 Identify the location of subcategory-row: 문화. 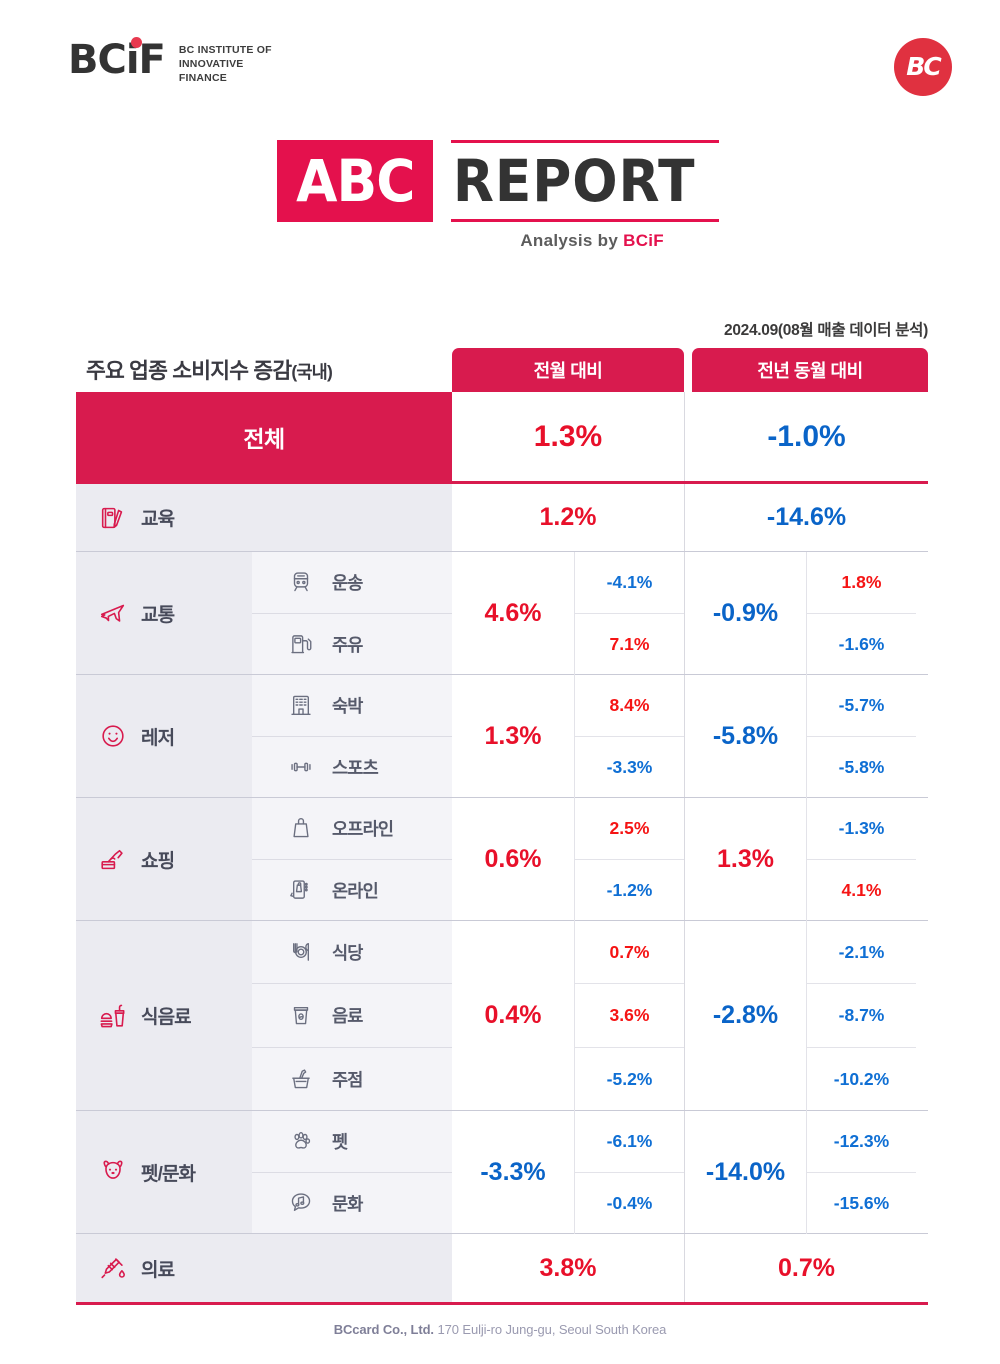
(352, 1204).